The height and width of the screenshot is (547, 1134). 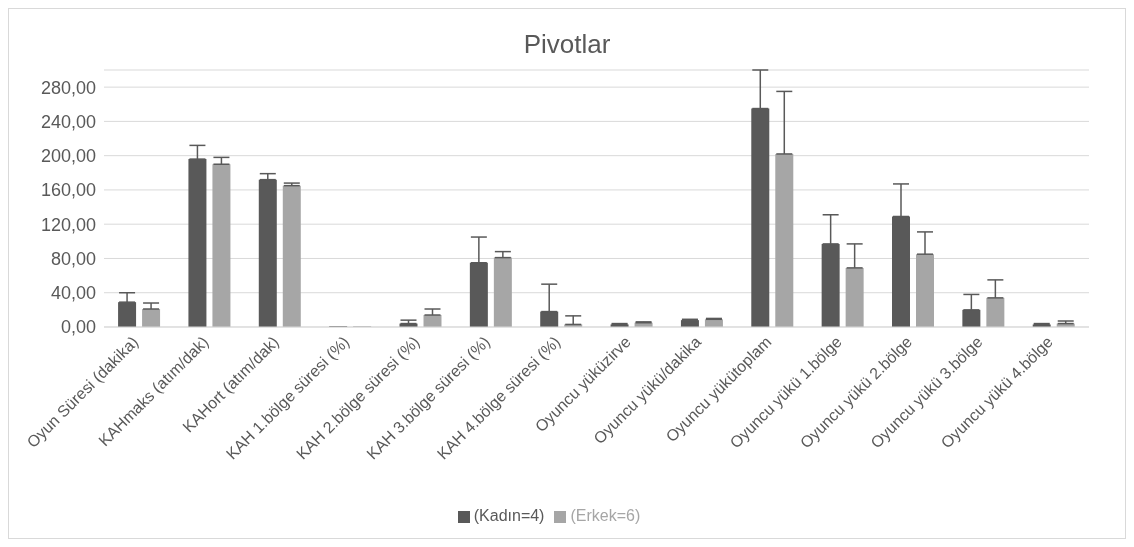 I want to click on y-tick-label: 40,00, so click(x=73, y=293).